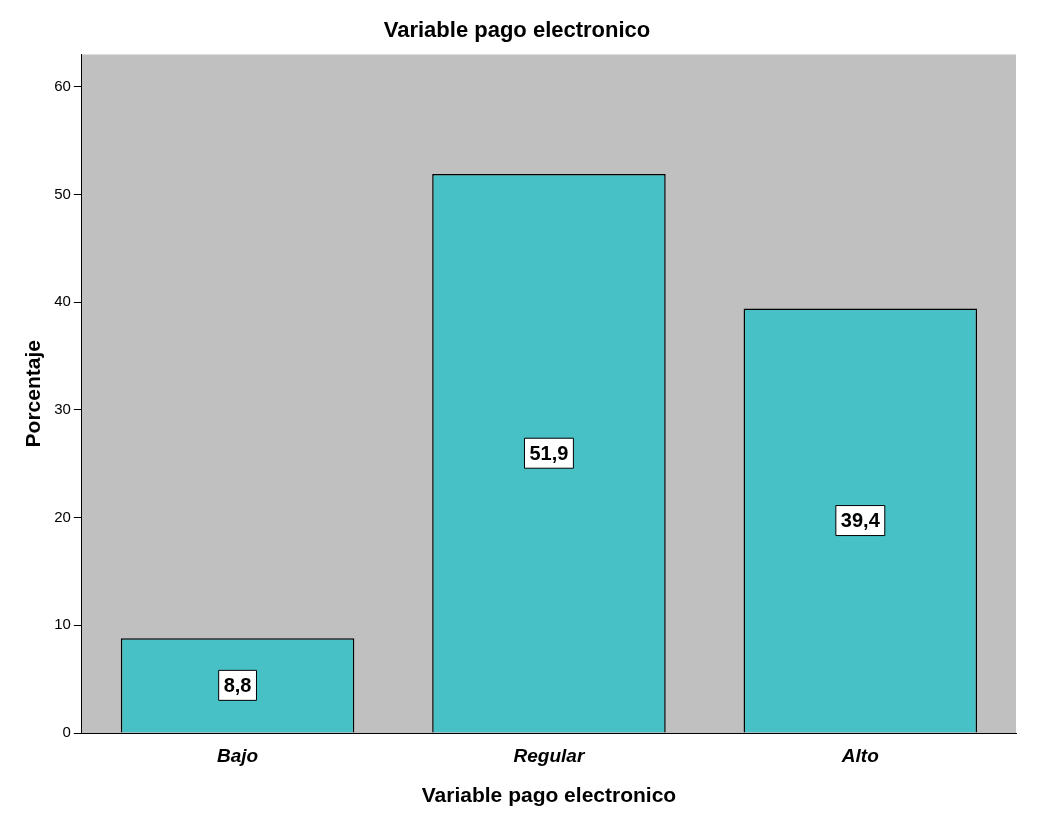 The height and width of the screenshot is (829, 1054). I want to click on y-tick-label: 60, so click(62, 85).